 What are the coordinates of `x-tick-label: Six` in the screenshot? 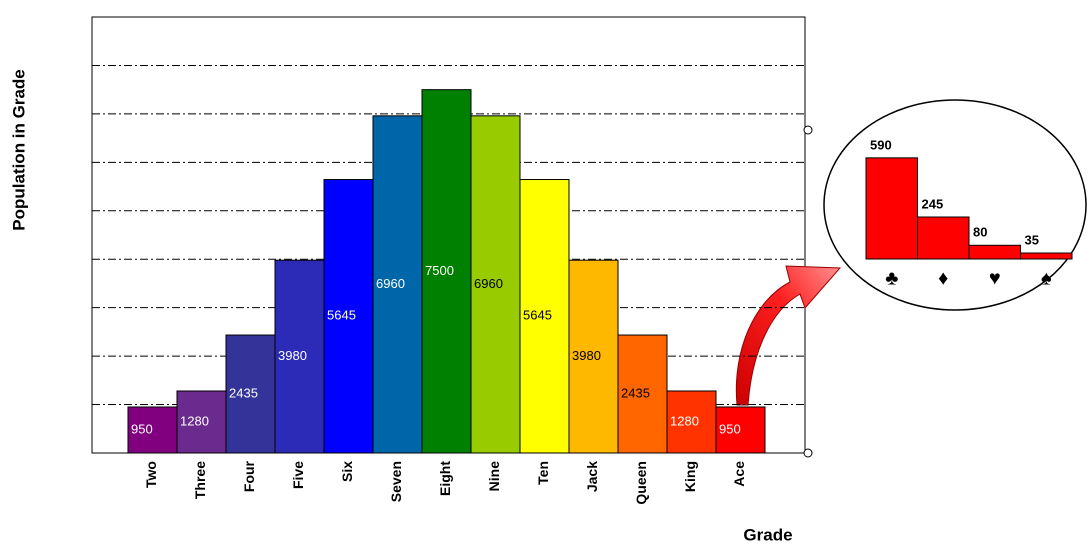 It's located at (347, 471).